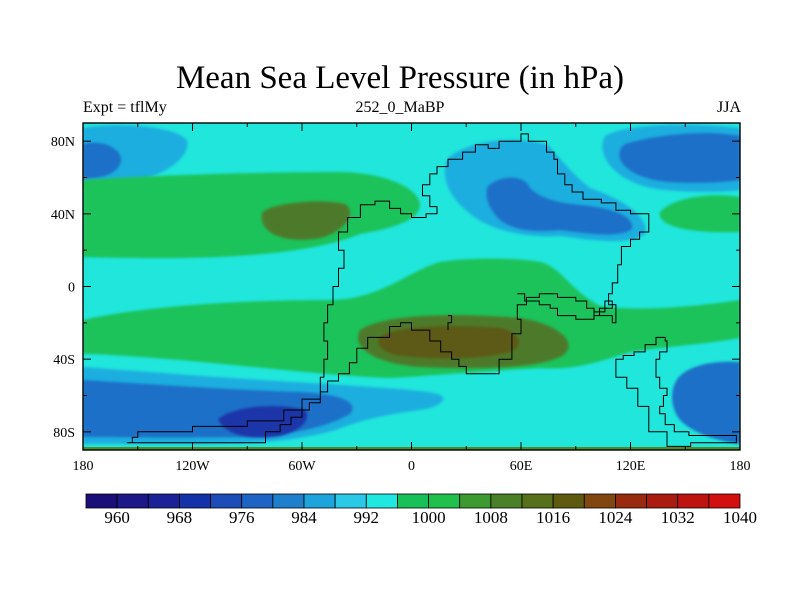  Describe the element at coordinates (241, 517) in the screenshot. I see `colorbar-label: 976` at that location.